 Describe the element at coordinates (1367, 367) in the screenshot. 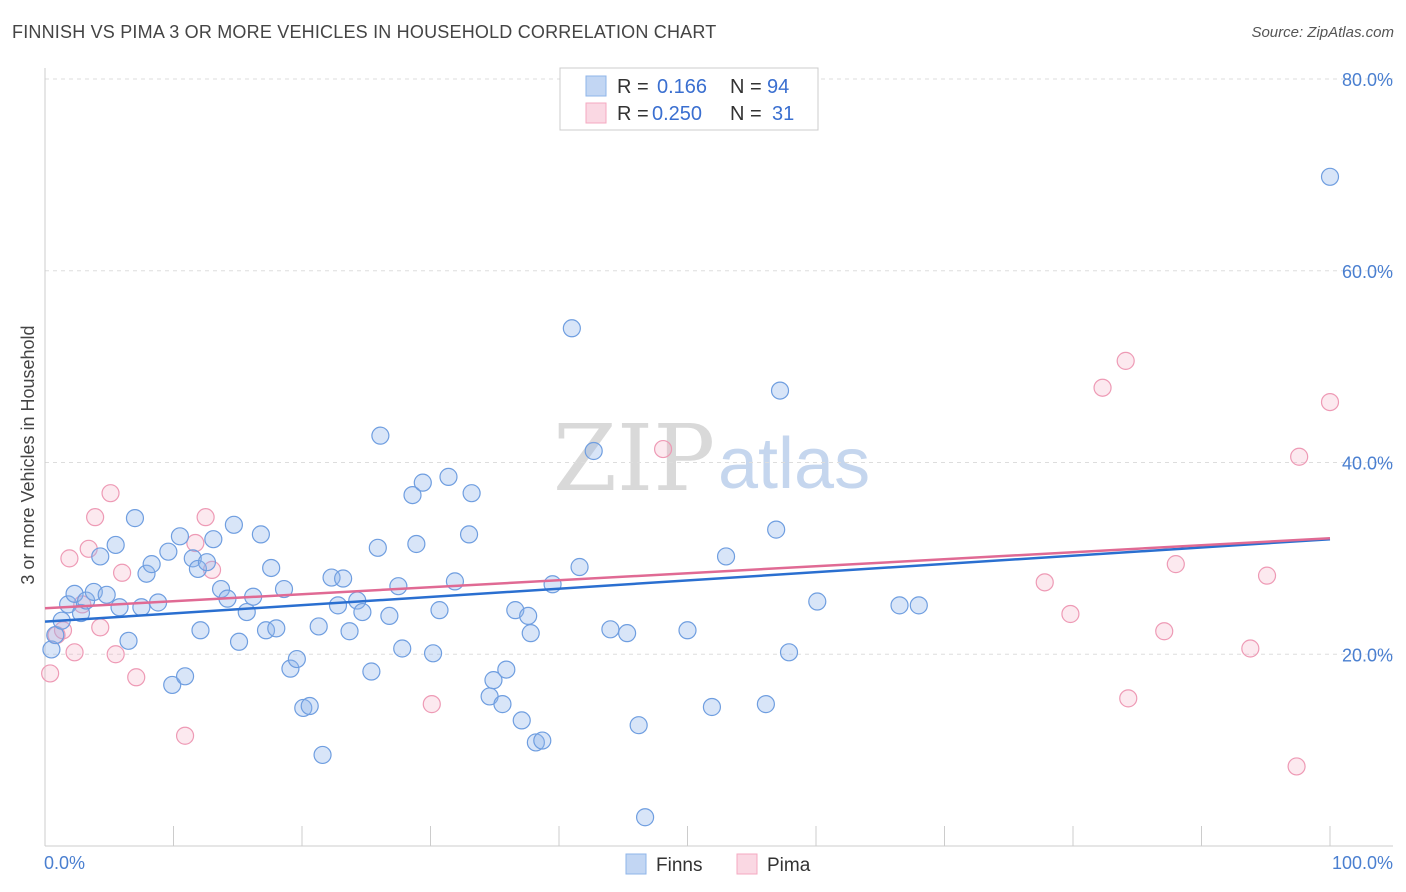

I see `y-tick-labels: 20.0% 40.0% 60.0% 80.0%` at that location.